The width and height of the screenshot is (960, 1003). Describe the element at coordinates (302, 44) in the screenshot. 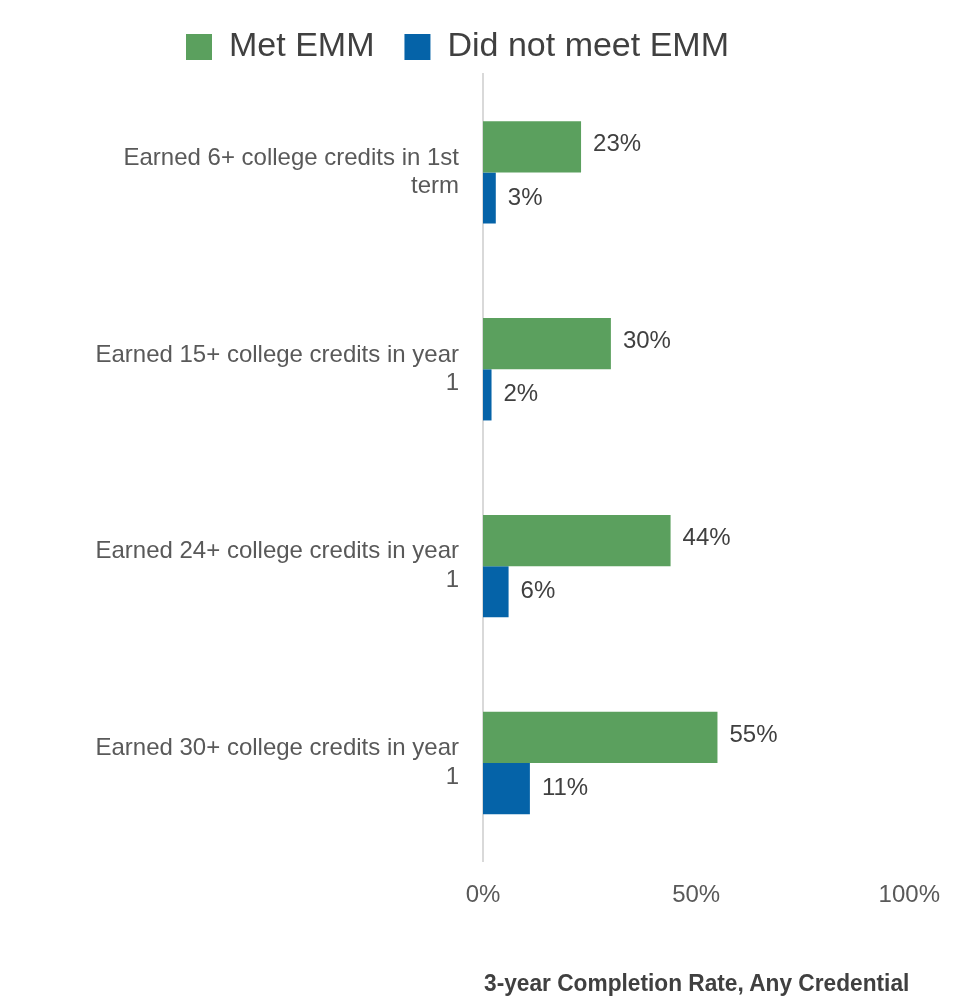

I see `legend-label: Met EMM` at that location.